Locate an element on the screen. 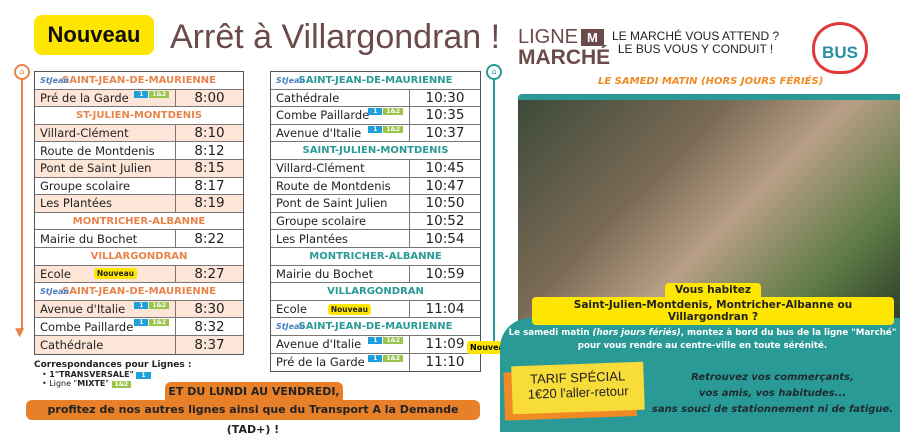 The height and width of the screenshot is (440, 900). timetable-row: Route de Montdenis 10:47 is located at coordinates (375, 186).